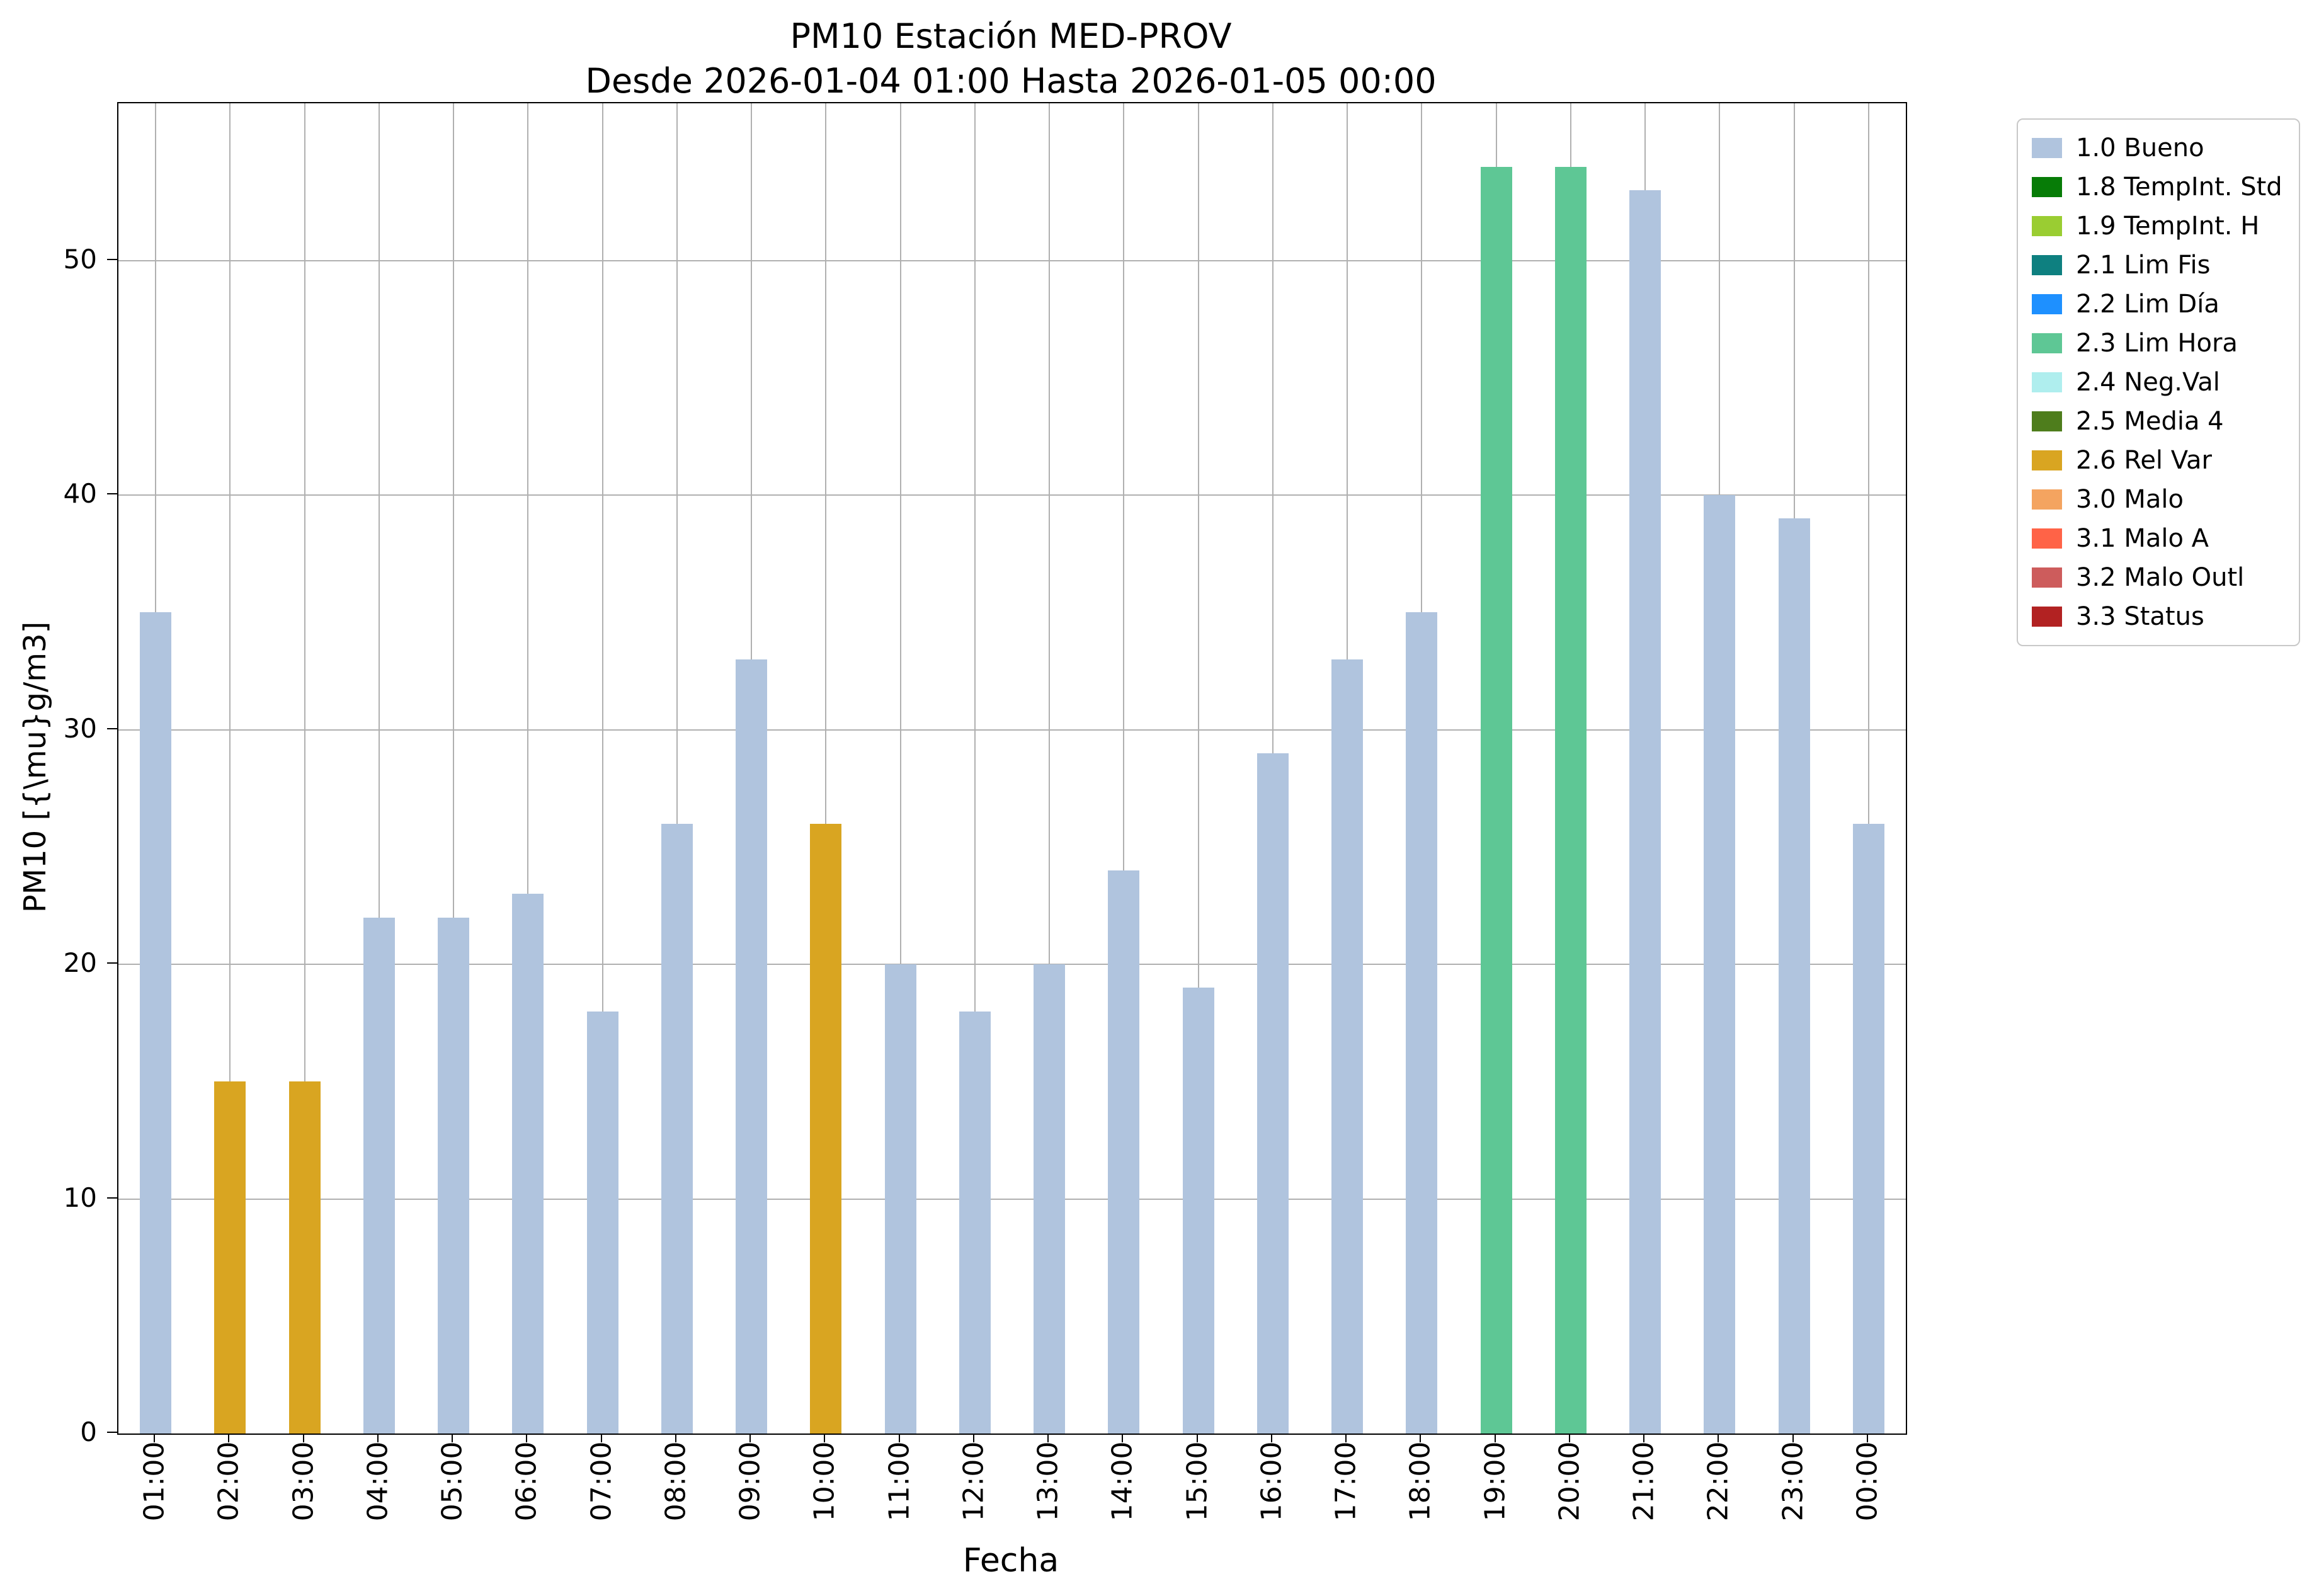 This screenshot has height=1596, width=2319. I want to click on bar-20:00, so click(1570, 800).